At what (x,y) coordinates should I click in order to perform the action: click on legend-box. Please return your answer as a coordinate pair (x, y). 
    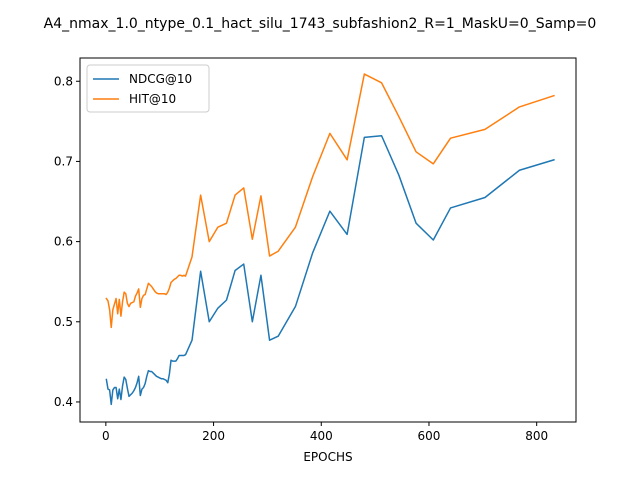
    Looking at the image, I should click on (148, 88).